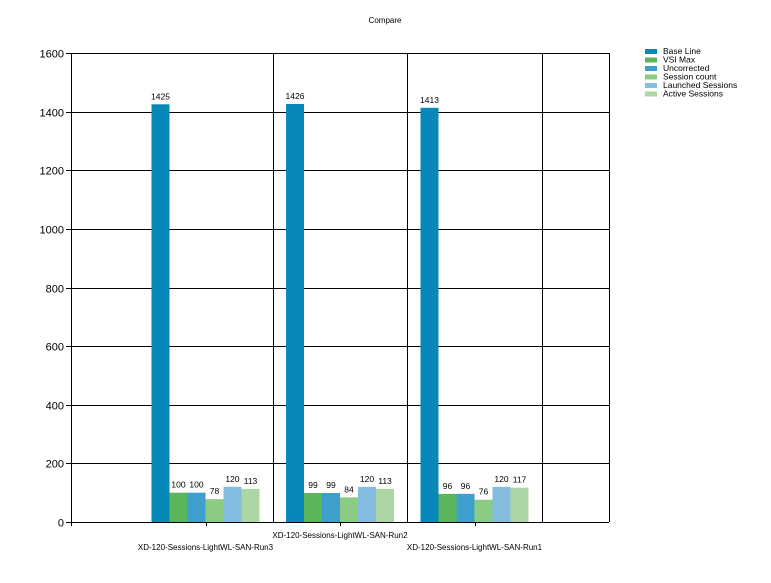 This screenshot has width=771, height=583. Describe the element at coordinates (700, 85) in the screenshot. I see `legend-label: Launched Sessions` at that location.